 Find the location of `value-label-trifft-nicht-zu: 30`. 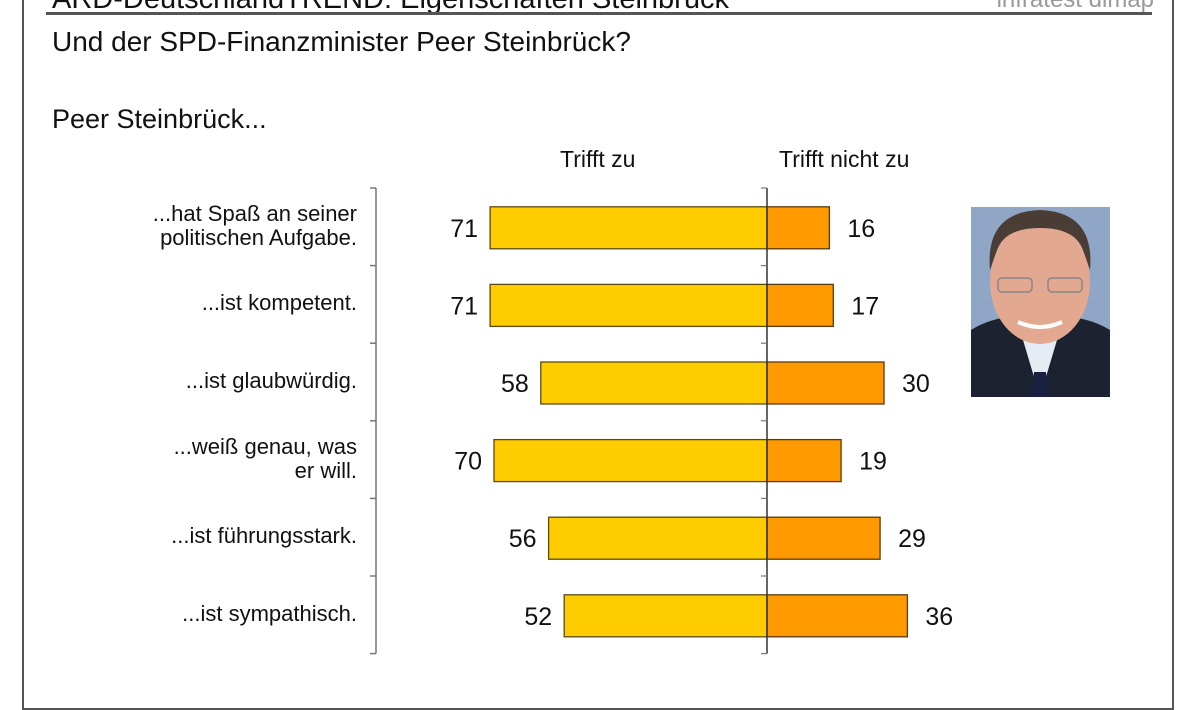

value-label-trifft-nicht-zu: 30 is located at coordinates (916, 384).